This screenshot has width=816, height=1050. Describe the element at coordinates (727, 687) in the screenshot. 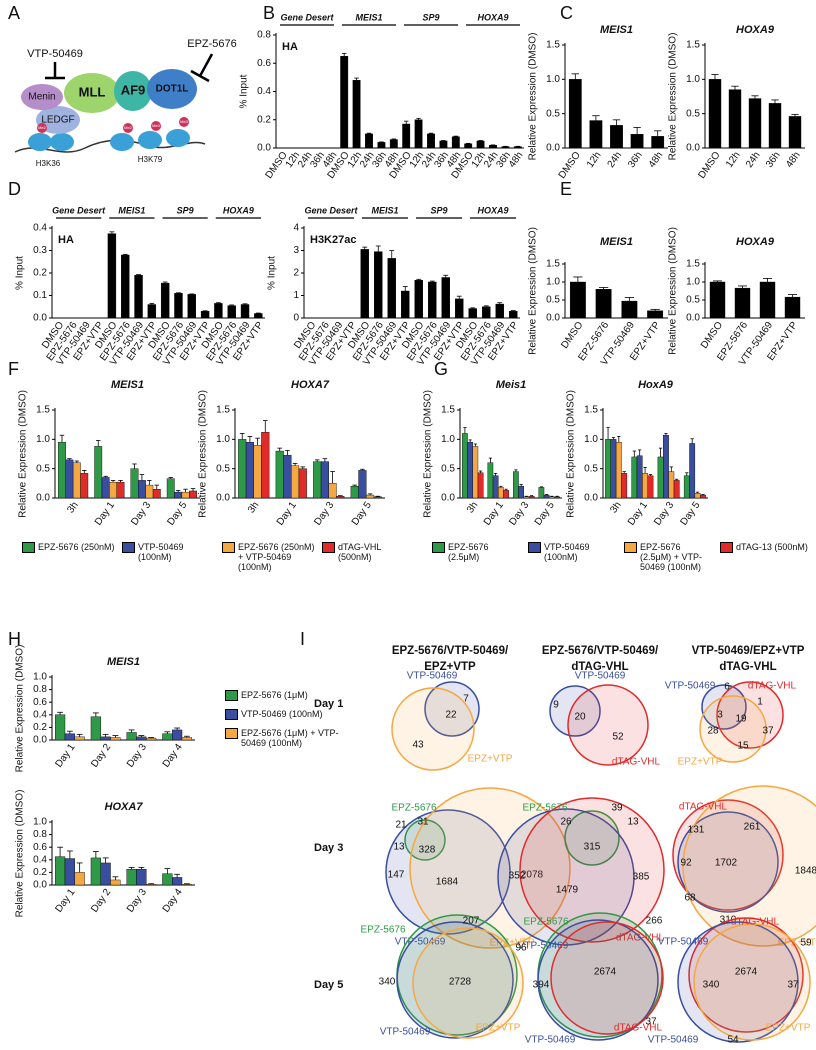

I see `venn-count: 6` at that location.